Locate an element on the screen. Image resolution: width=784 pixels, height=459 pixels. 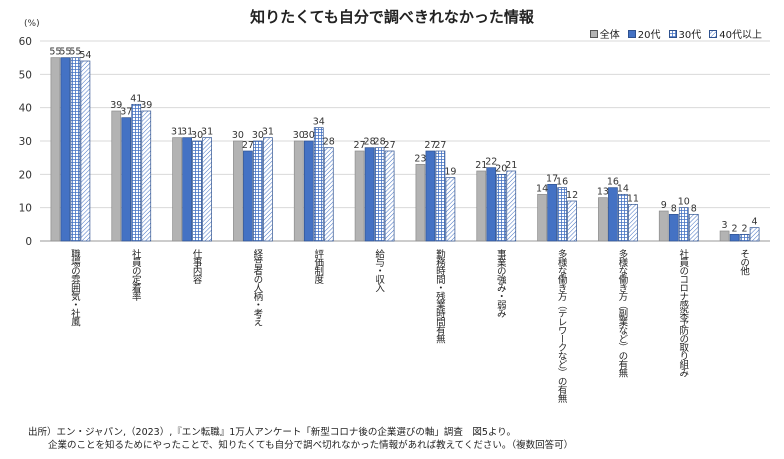
legend-item-40s-plus: 40代以上 is located at coordinates (735, 33).